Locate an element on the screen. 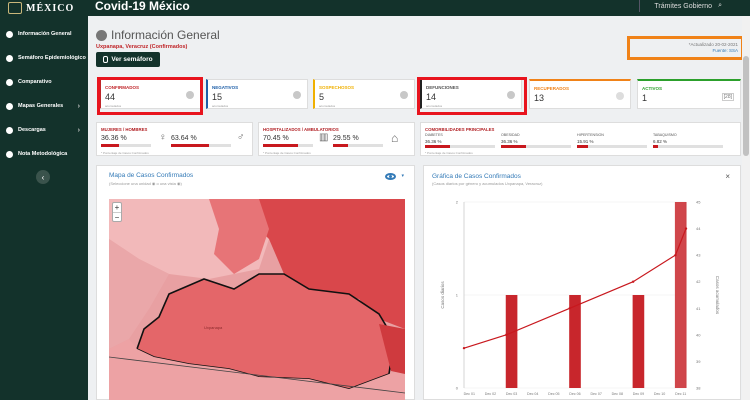 The height and width of the screenshot is (400, 750). minus-icon is located at coordinates (297, 95).